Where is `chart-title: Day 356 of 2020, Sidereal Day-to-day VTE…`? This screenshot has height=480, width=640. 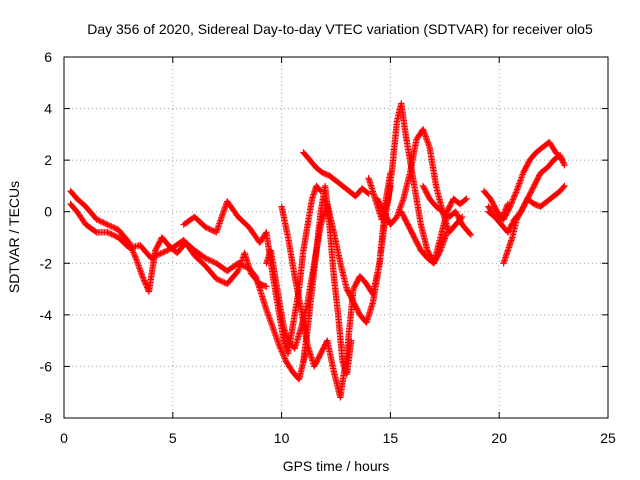
chart-title: Day 356 of 2020, Sidereal Day-to-day VTE… is located at coordinates (340, 29).